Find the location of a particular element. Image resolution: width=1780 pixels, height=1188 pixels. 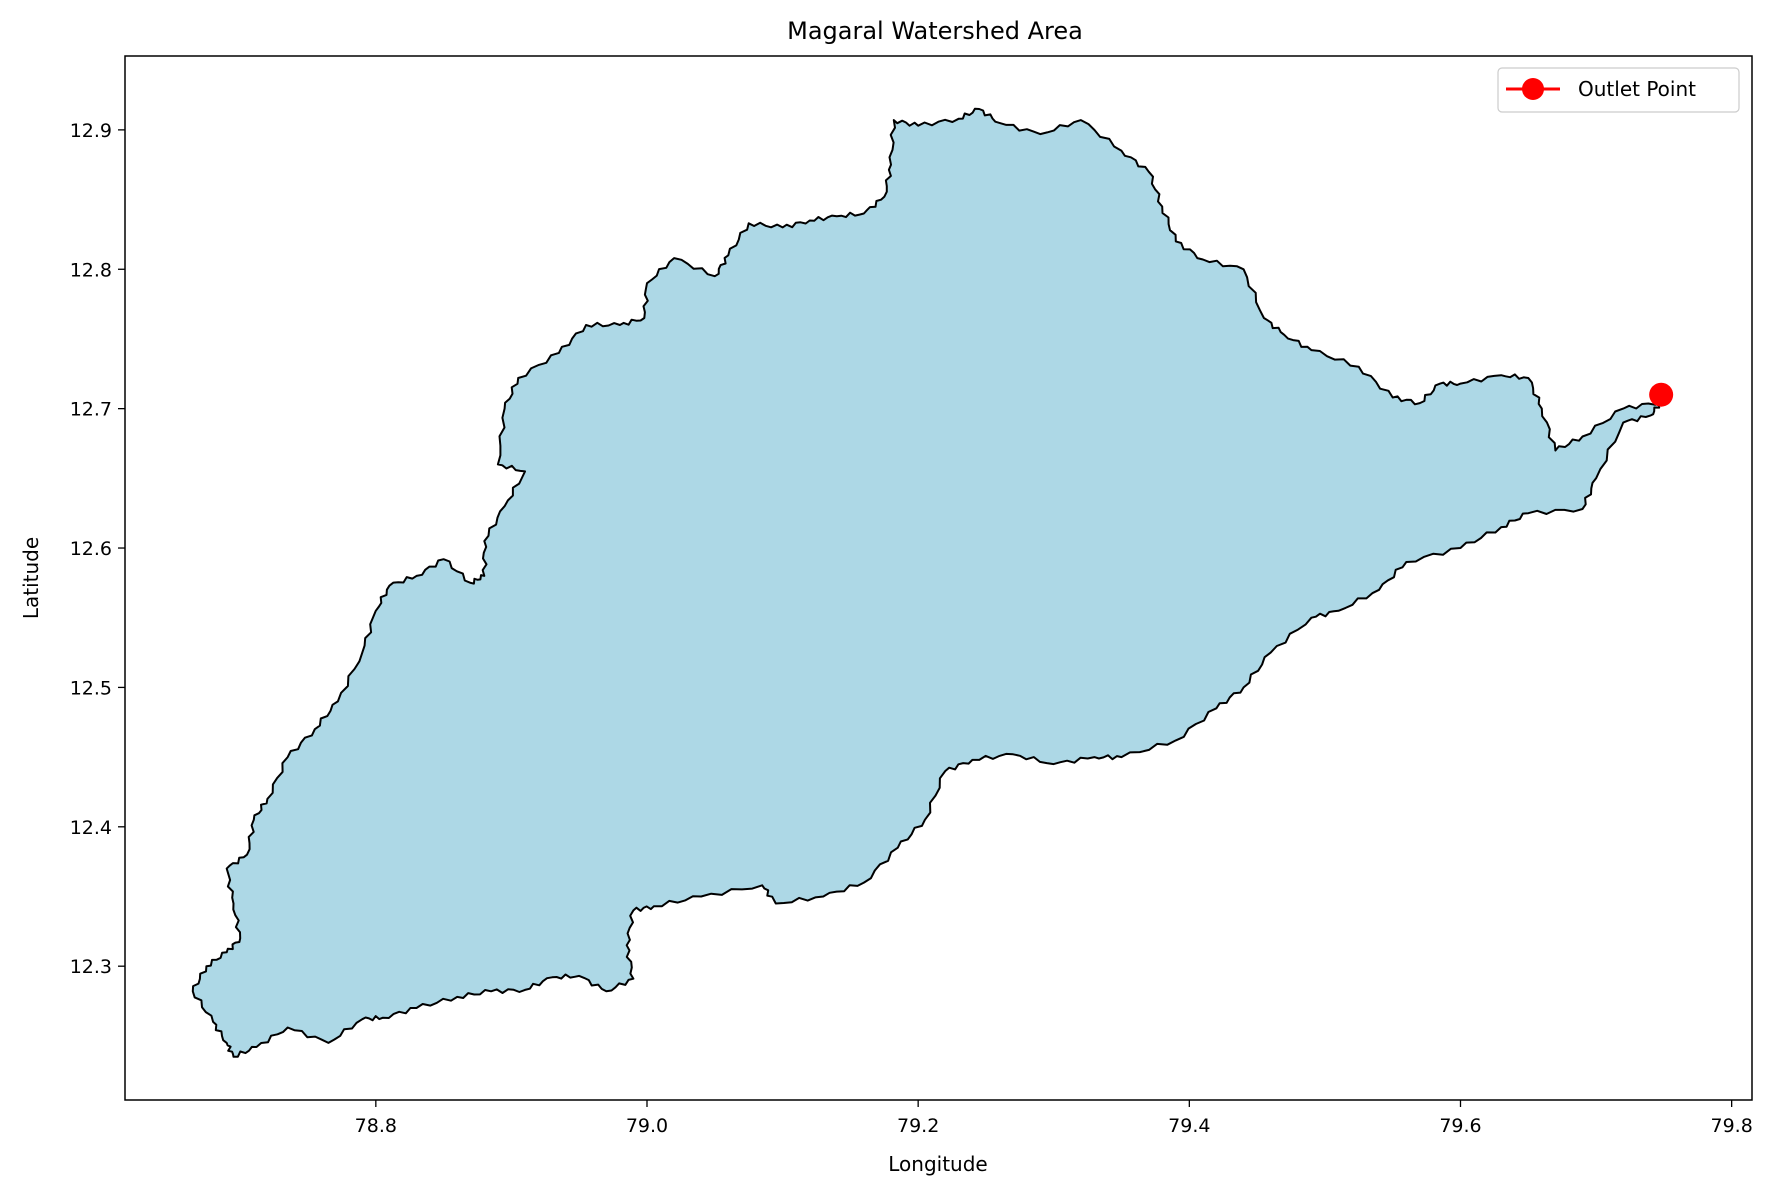

y-tick-label: 12.8 is located at coordinates (91, 270).